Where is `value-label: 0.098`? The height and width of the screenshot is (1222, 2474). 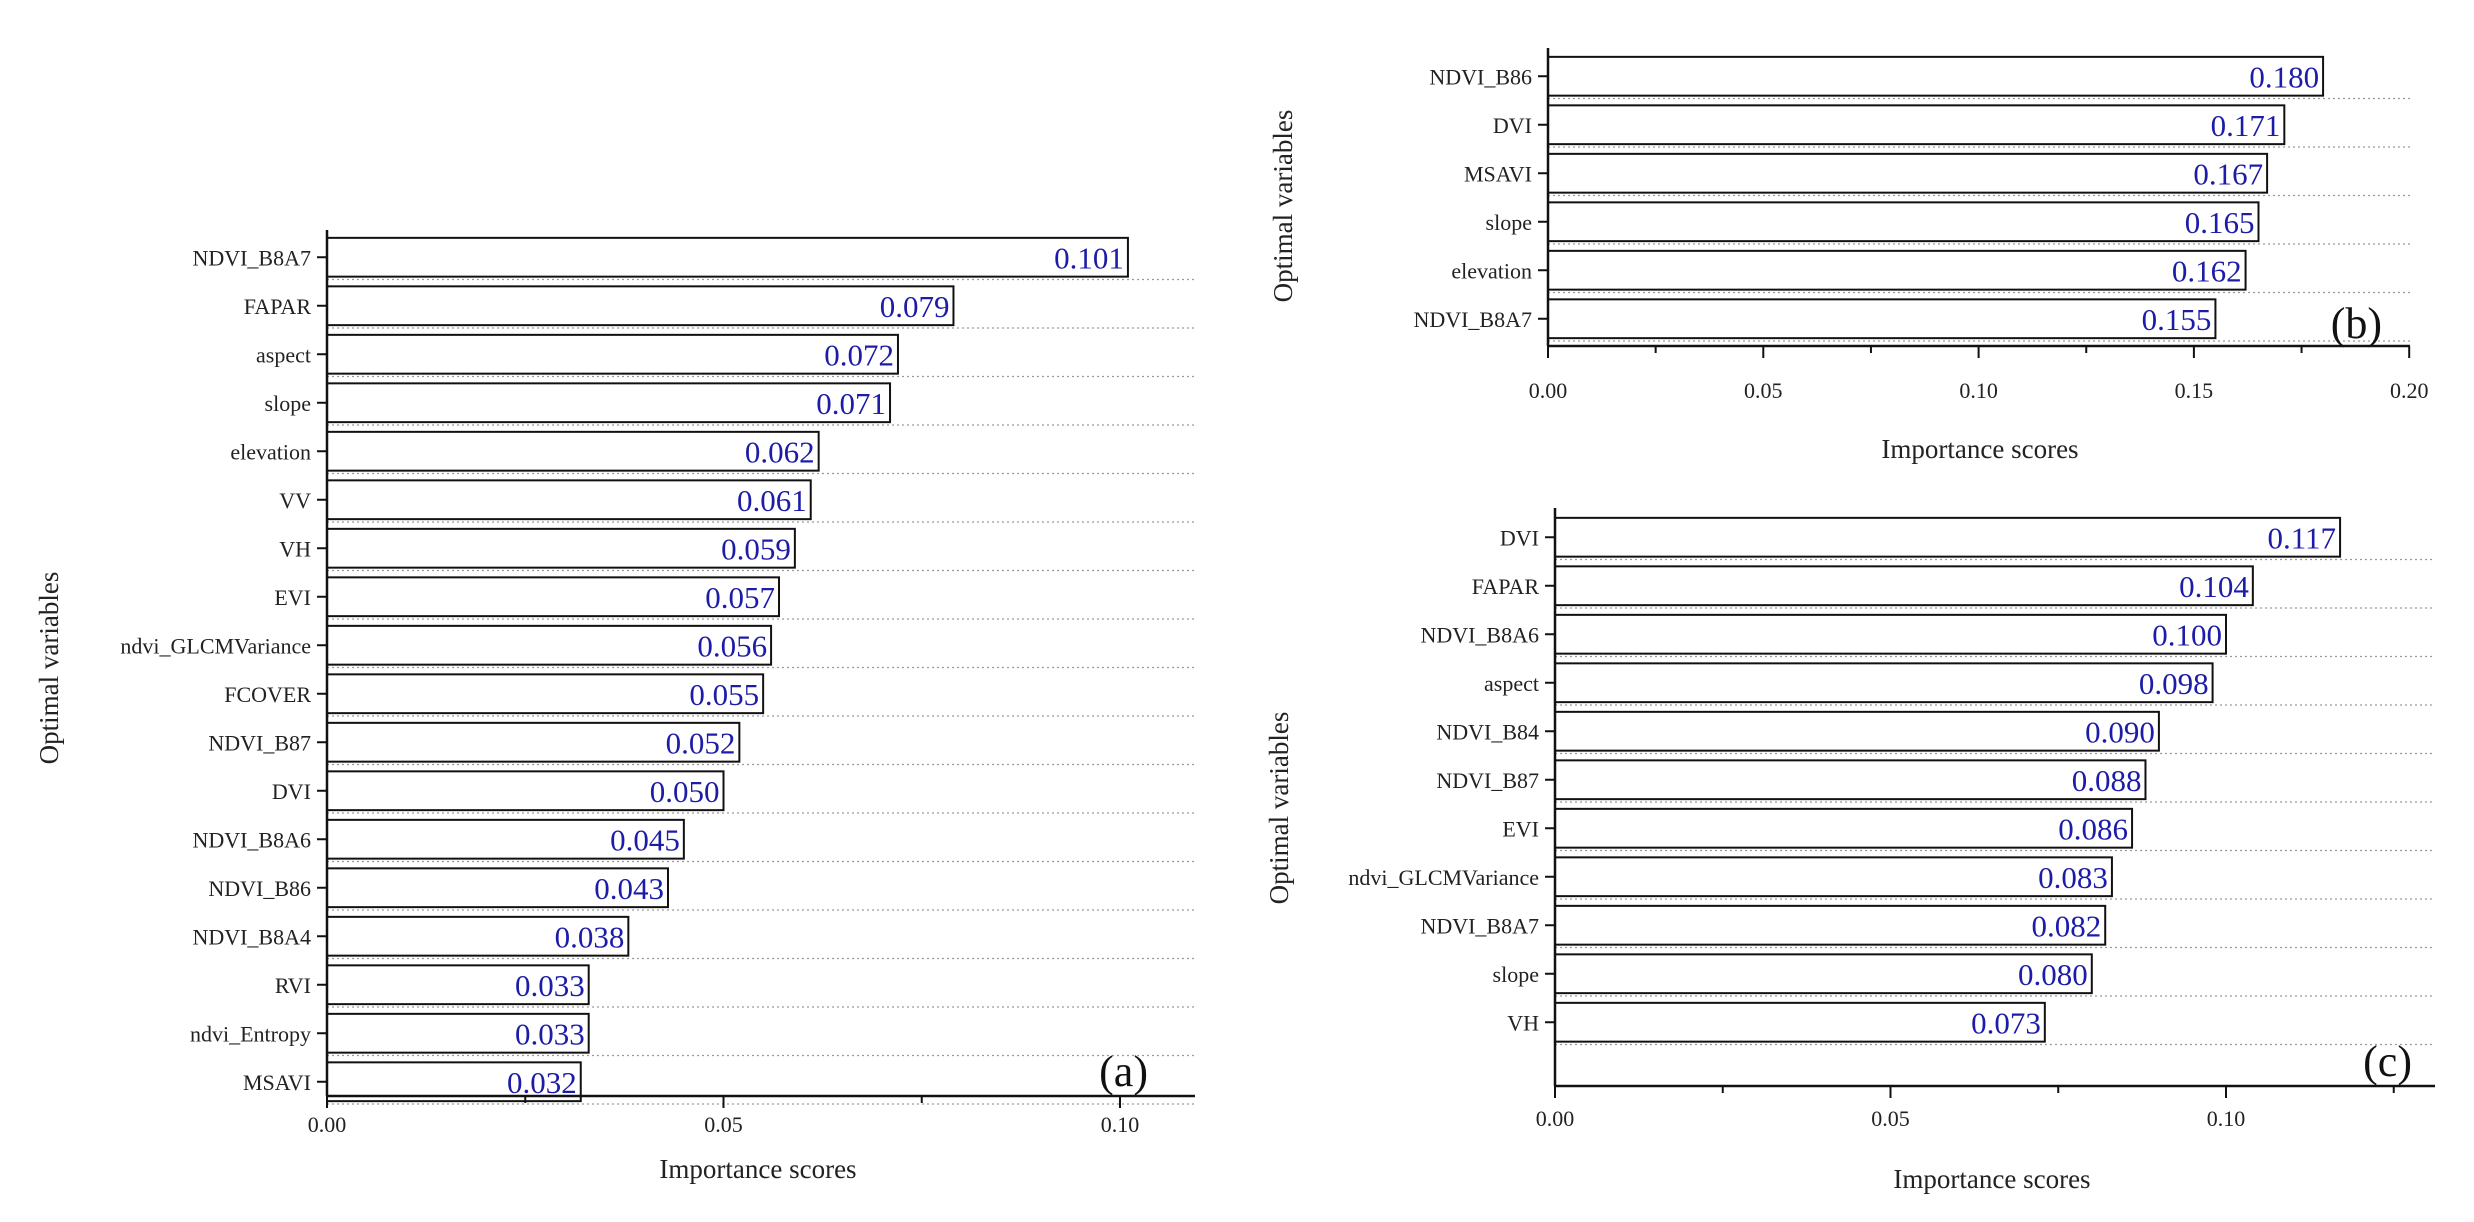
value-label: 0.098 is located at coordinates (2174, 683).